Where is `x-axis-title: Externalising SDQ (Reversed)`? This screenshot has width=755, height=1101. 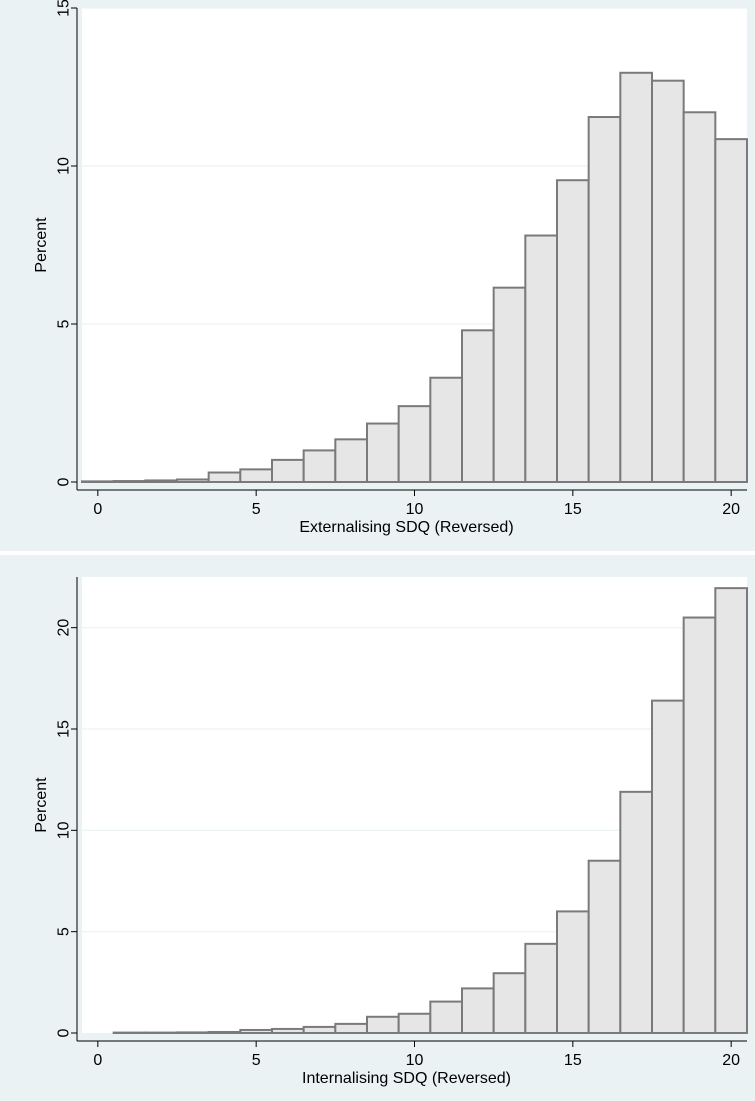 x-axis-title: Externalising SDQ (Reversed) is located at coordinates (406, 527).